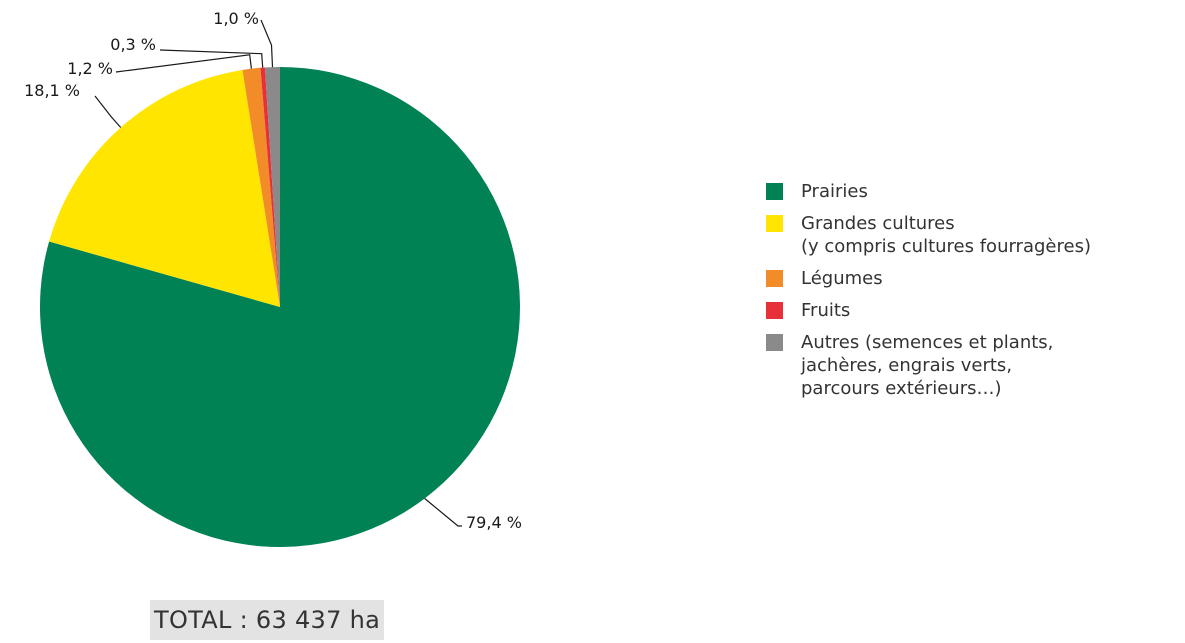  What do you see at coordinates (267, 620) in the screenshot?
I see `total-label: TOTAL : 63 437 ha` at bounding box center [267, 620].